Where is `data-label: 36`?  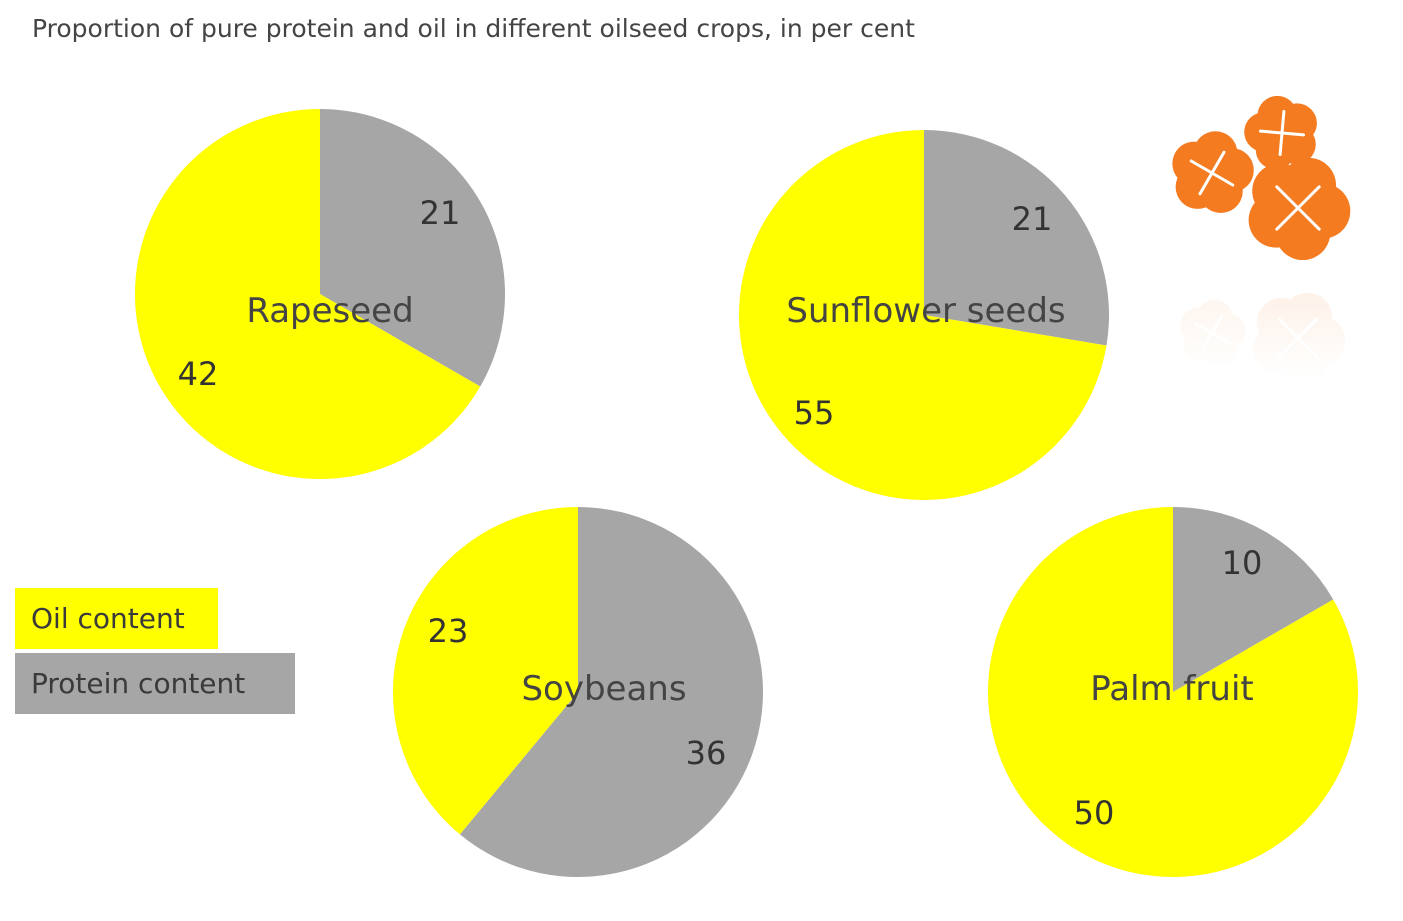 data-label: 36 is located at coordinates (706, 753).